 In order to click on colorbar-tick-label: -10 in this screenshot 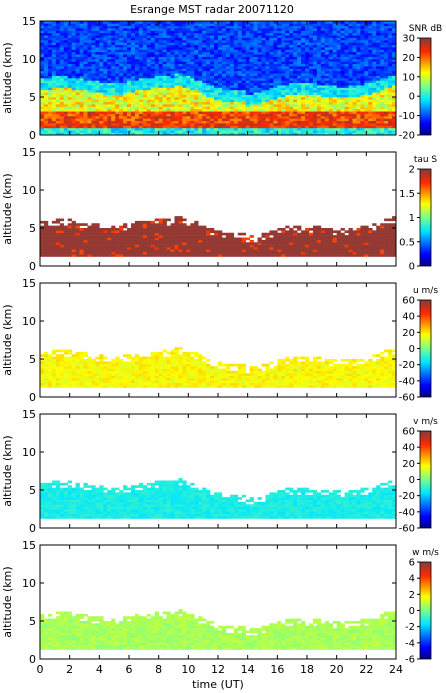, I will do `click(407, 116)`.